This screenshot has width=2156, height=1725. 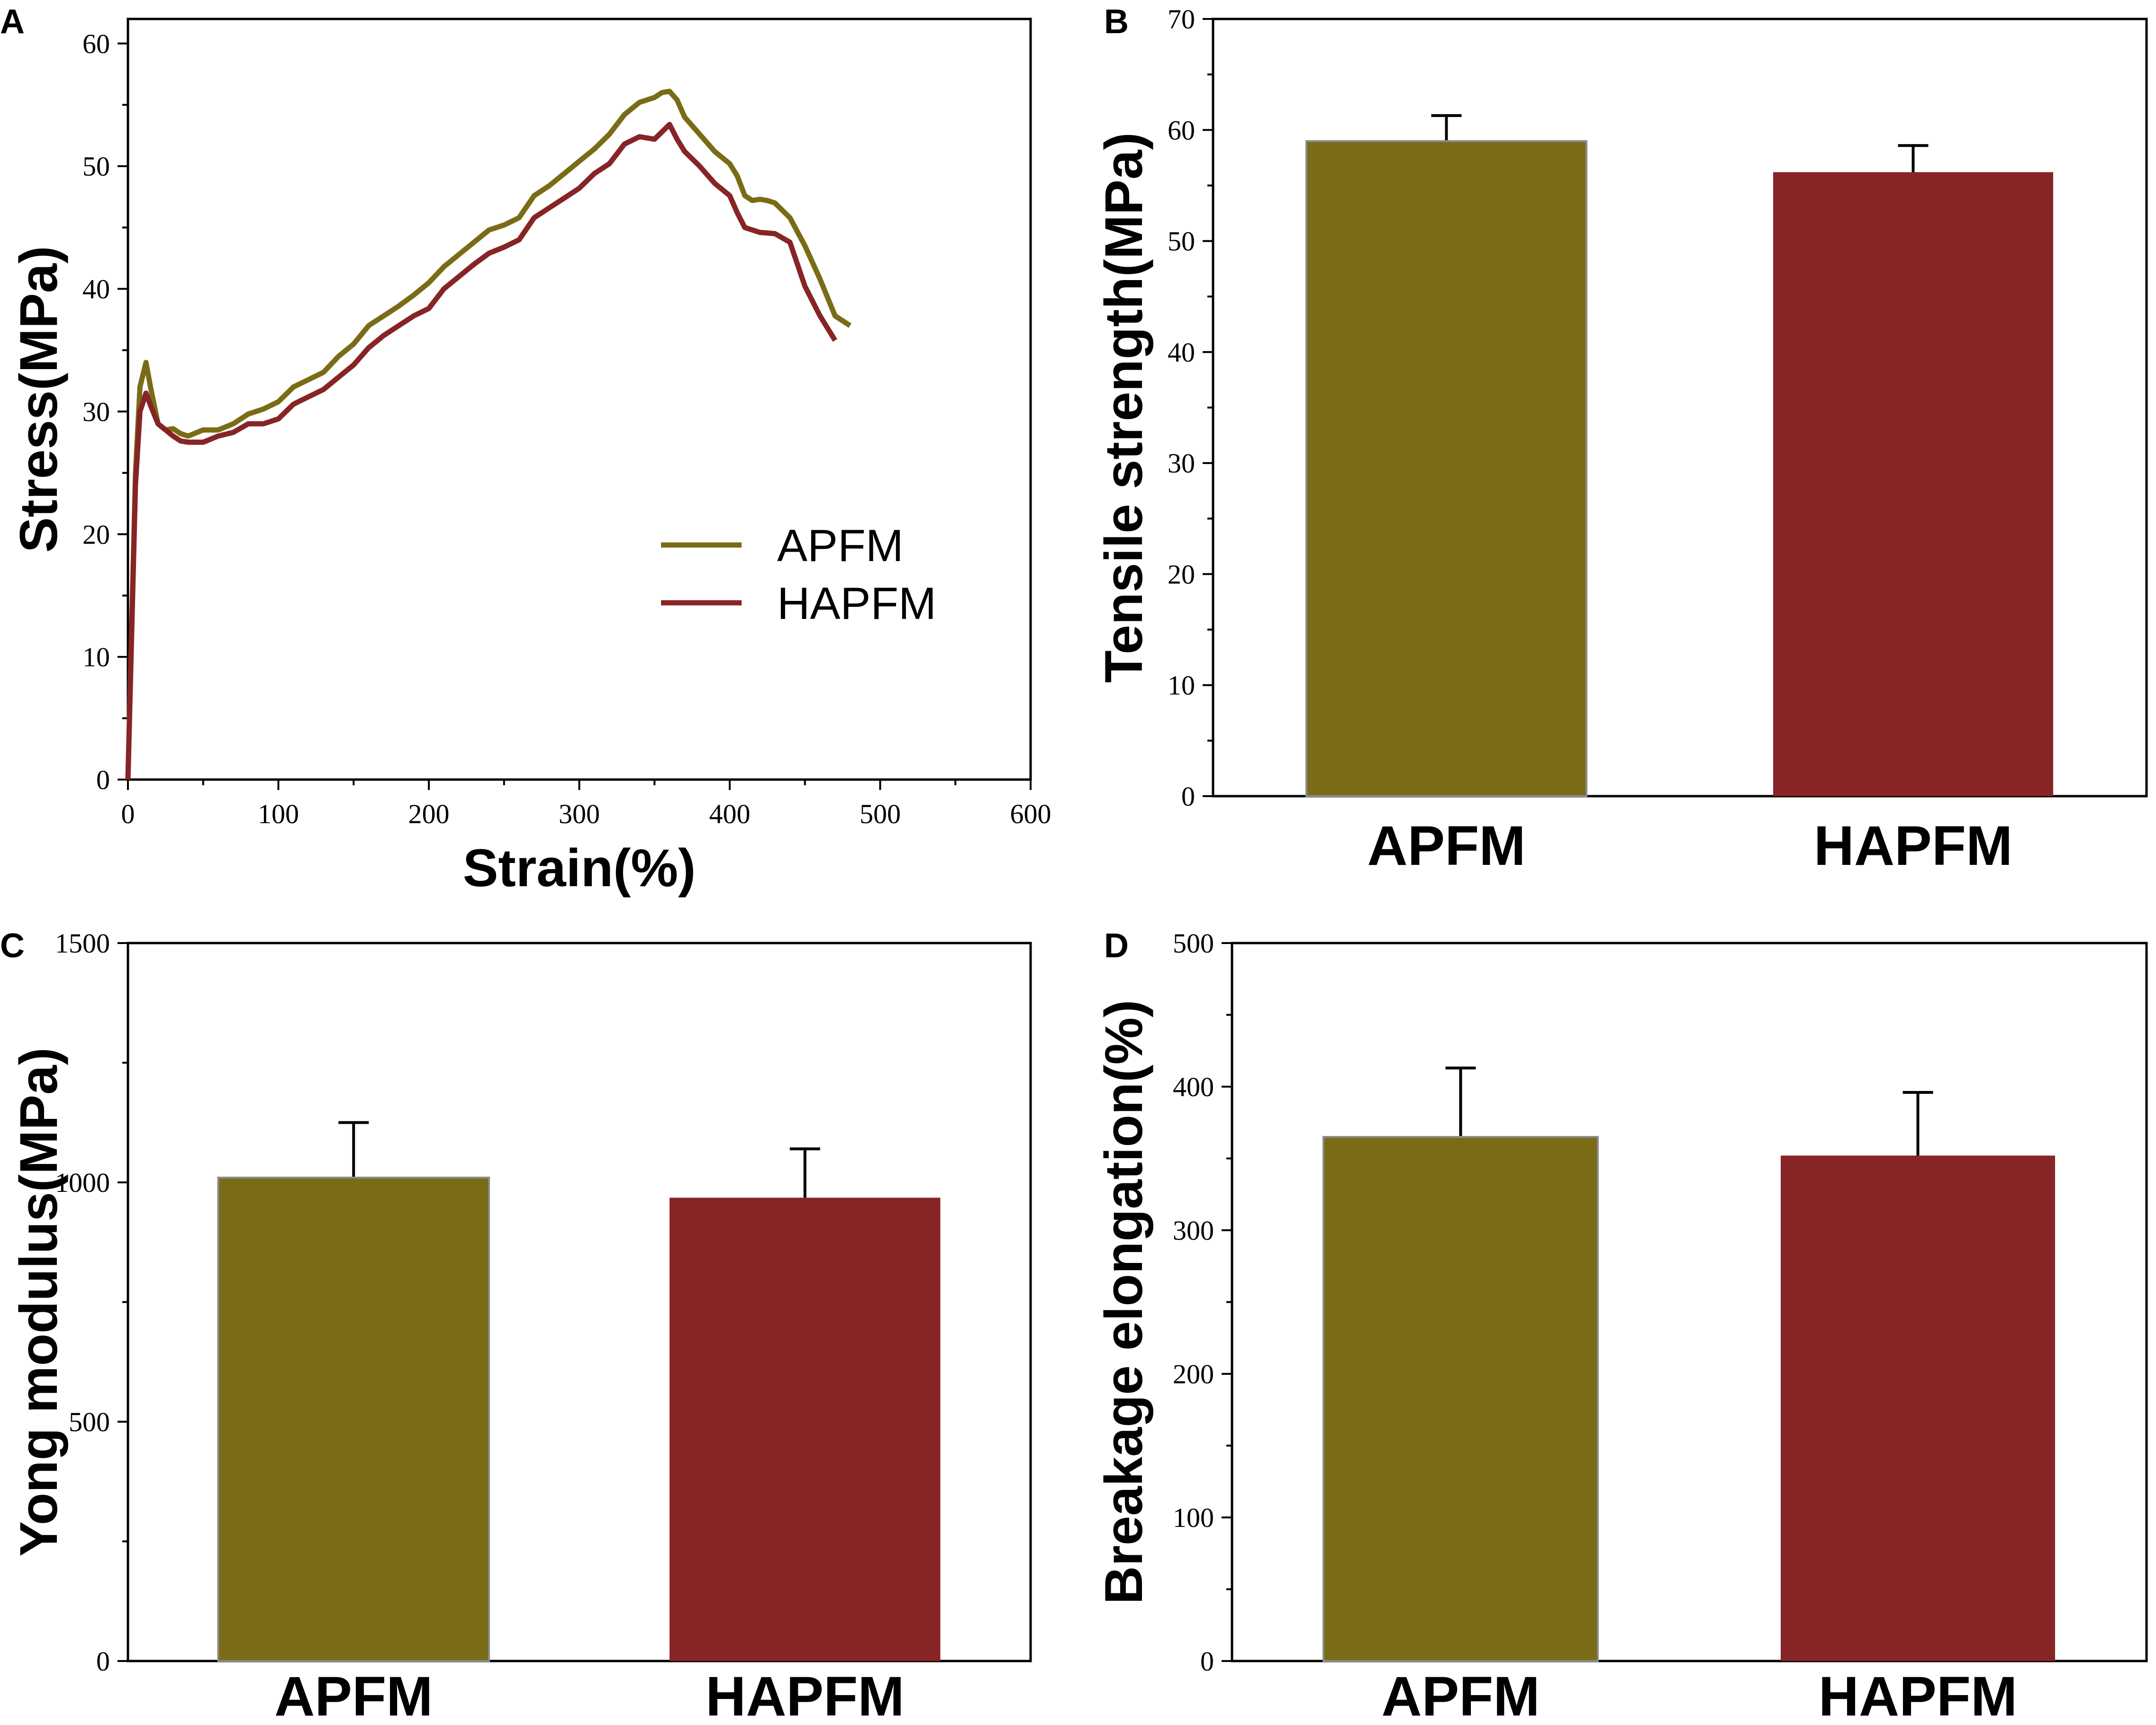 What do you see at coordinates (1124, 1302) in the screenshot?
I see `y-axis-title: Breakage elongation(%)` at bounding box center [1124, 1302].